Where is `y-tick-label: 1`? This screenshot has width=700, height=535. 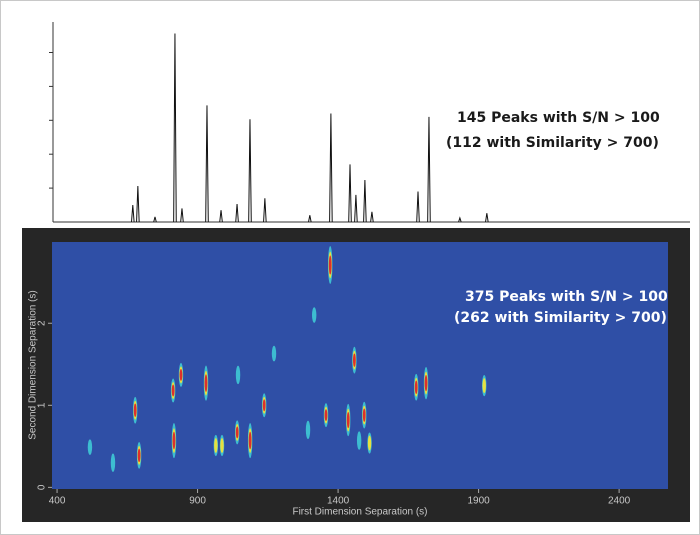
y-tick-label: 1 is located at coordinates (42, 405).